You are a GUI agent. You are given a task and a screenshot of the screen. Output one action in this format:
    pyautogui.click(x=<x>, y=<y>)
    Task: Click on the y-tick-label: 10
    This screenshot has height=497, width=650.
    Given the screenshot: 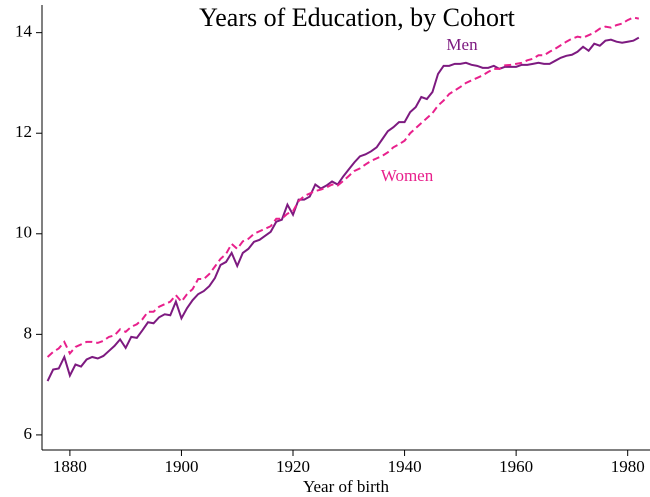 What is the action you would take?
    pyautogui.click(x=23, y=232)
    